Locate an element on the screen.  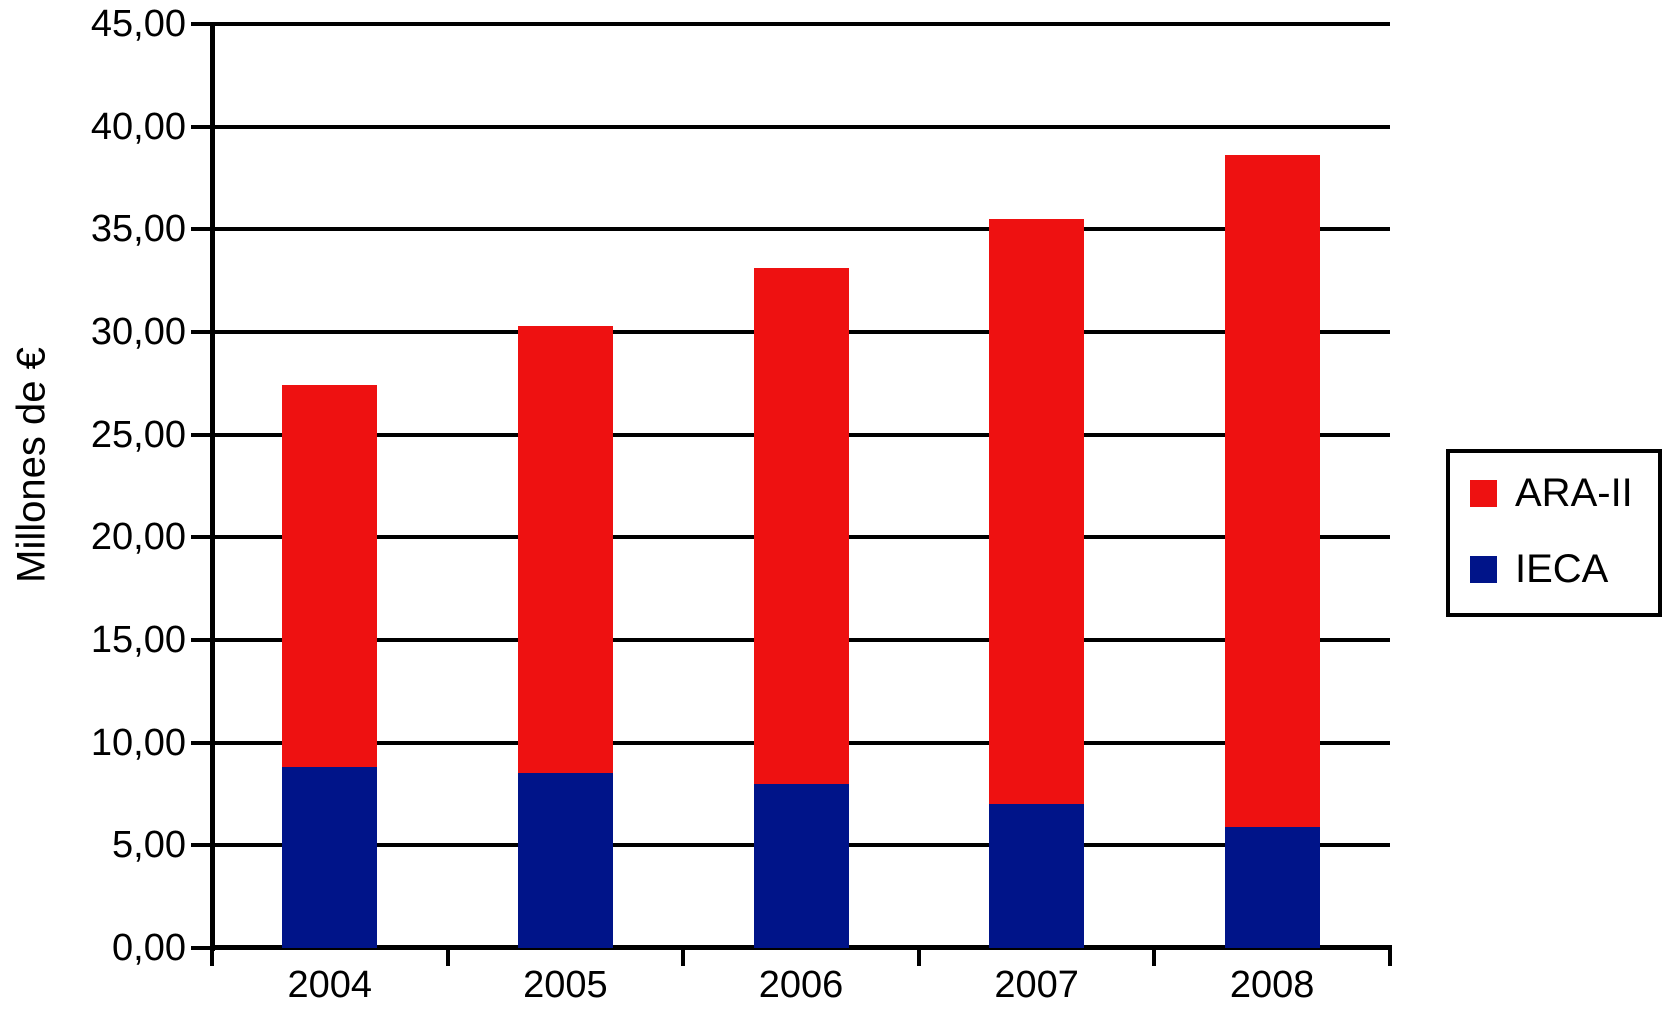
legend: ARA-II IECA is located at coordinates (1554, 533).